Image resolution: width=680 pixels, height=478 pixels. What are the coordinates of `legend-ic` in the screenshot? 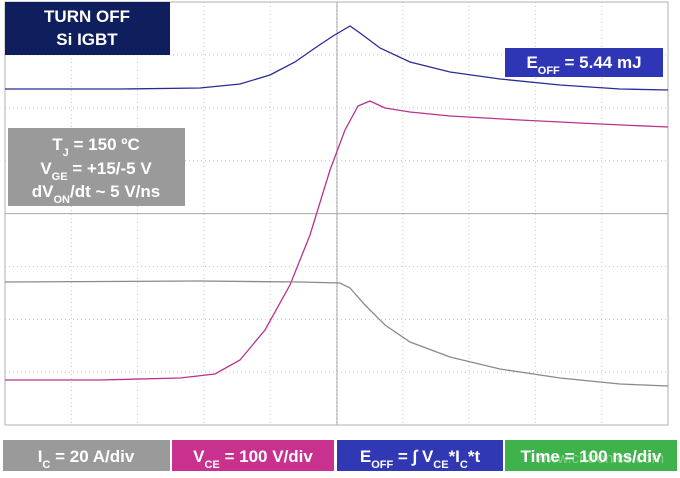 It's located at (86, 455).